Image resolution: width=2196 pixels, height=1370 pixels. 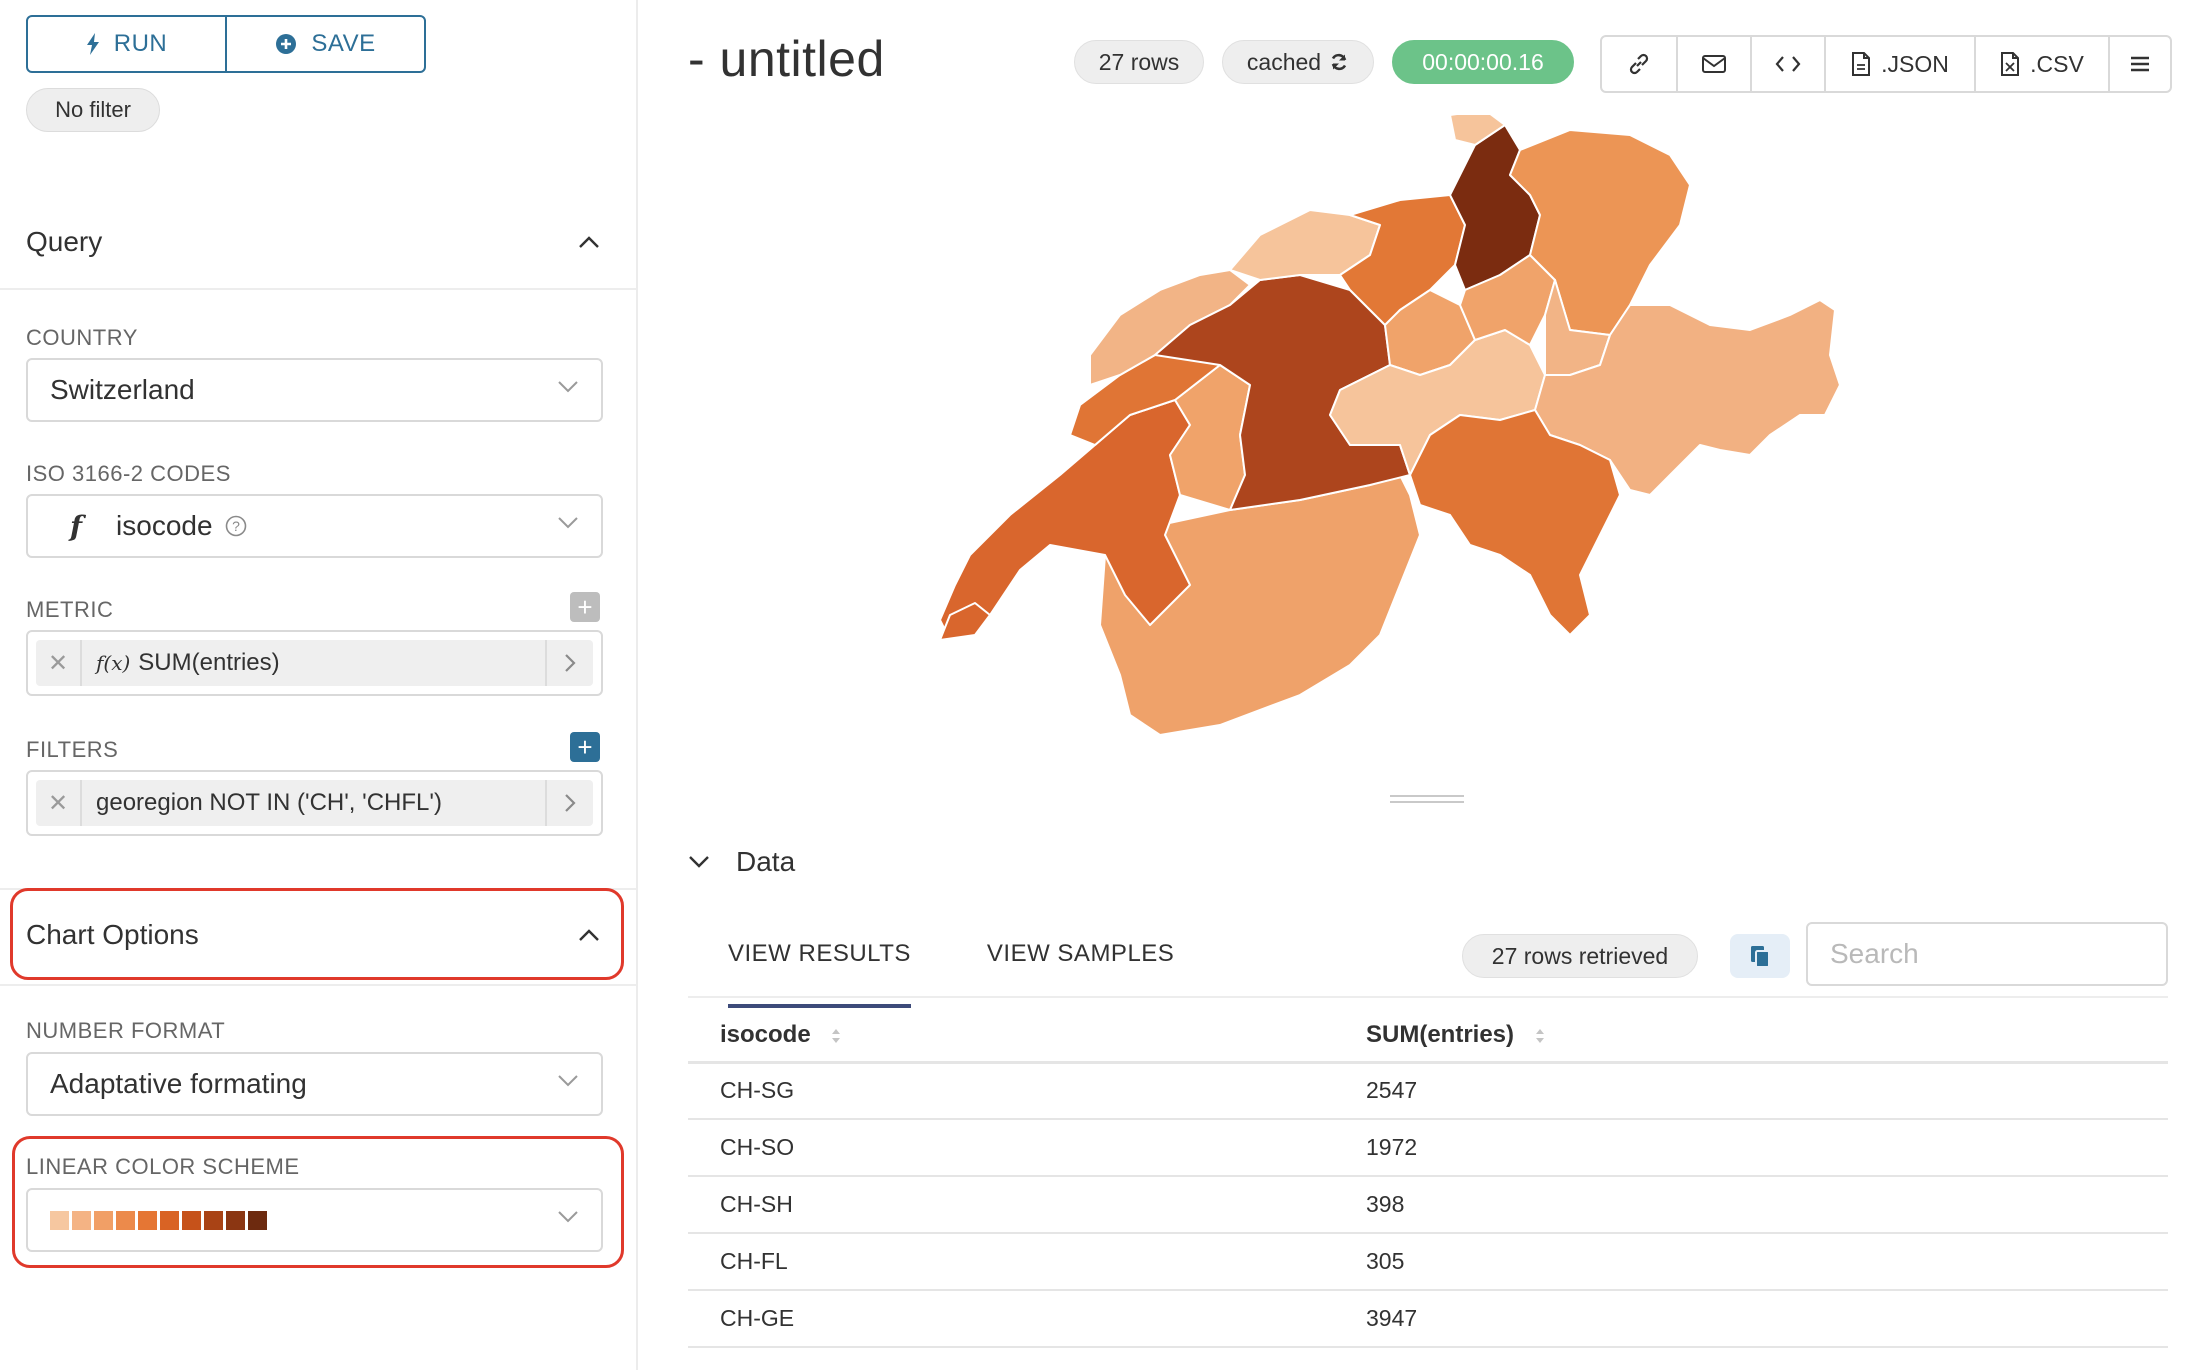 I want to click on column-header-label: isocode, so click(x=765, y=1035).